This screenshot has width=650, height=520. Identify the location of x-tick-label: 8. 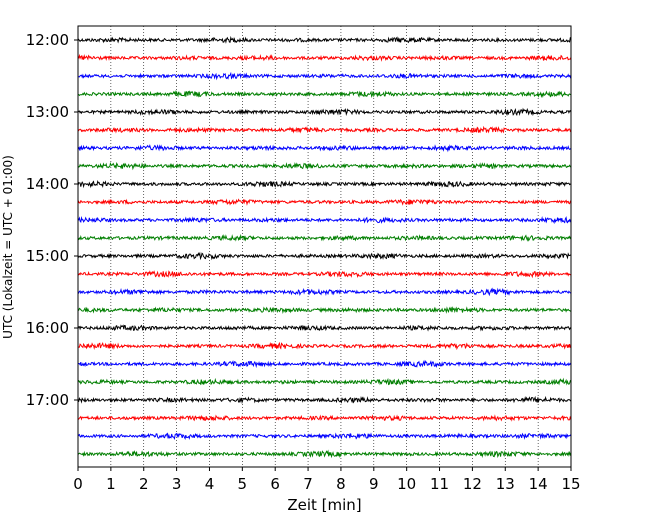
(341, 484).